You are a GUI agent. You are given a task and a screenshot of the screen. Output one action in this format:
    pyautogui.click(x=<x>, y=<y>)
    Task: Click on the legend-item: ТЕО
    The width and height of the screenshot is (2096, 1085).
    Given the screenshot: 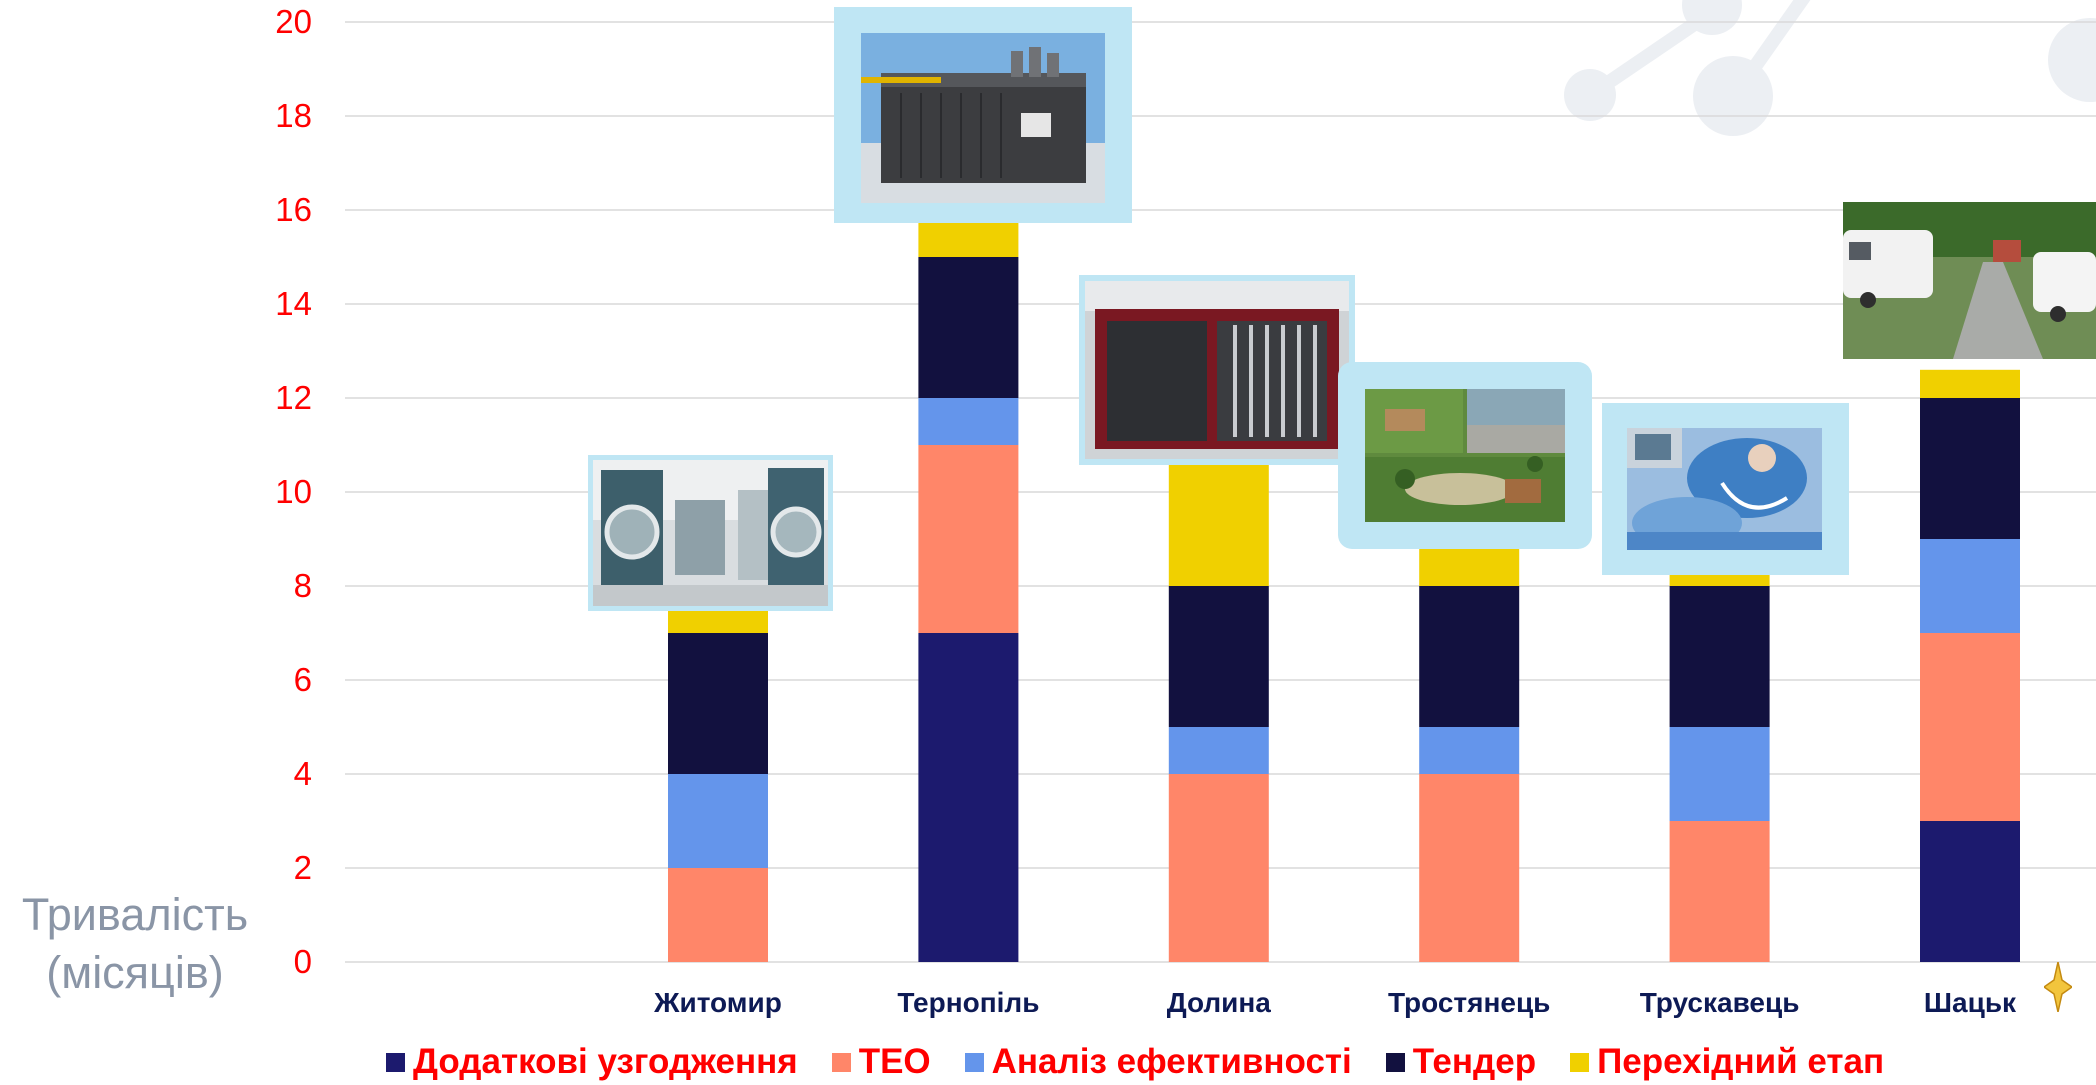 What is the action you would take?
    pyautogui.click(x=881, y=1062)
    